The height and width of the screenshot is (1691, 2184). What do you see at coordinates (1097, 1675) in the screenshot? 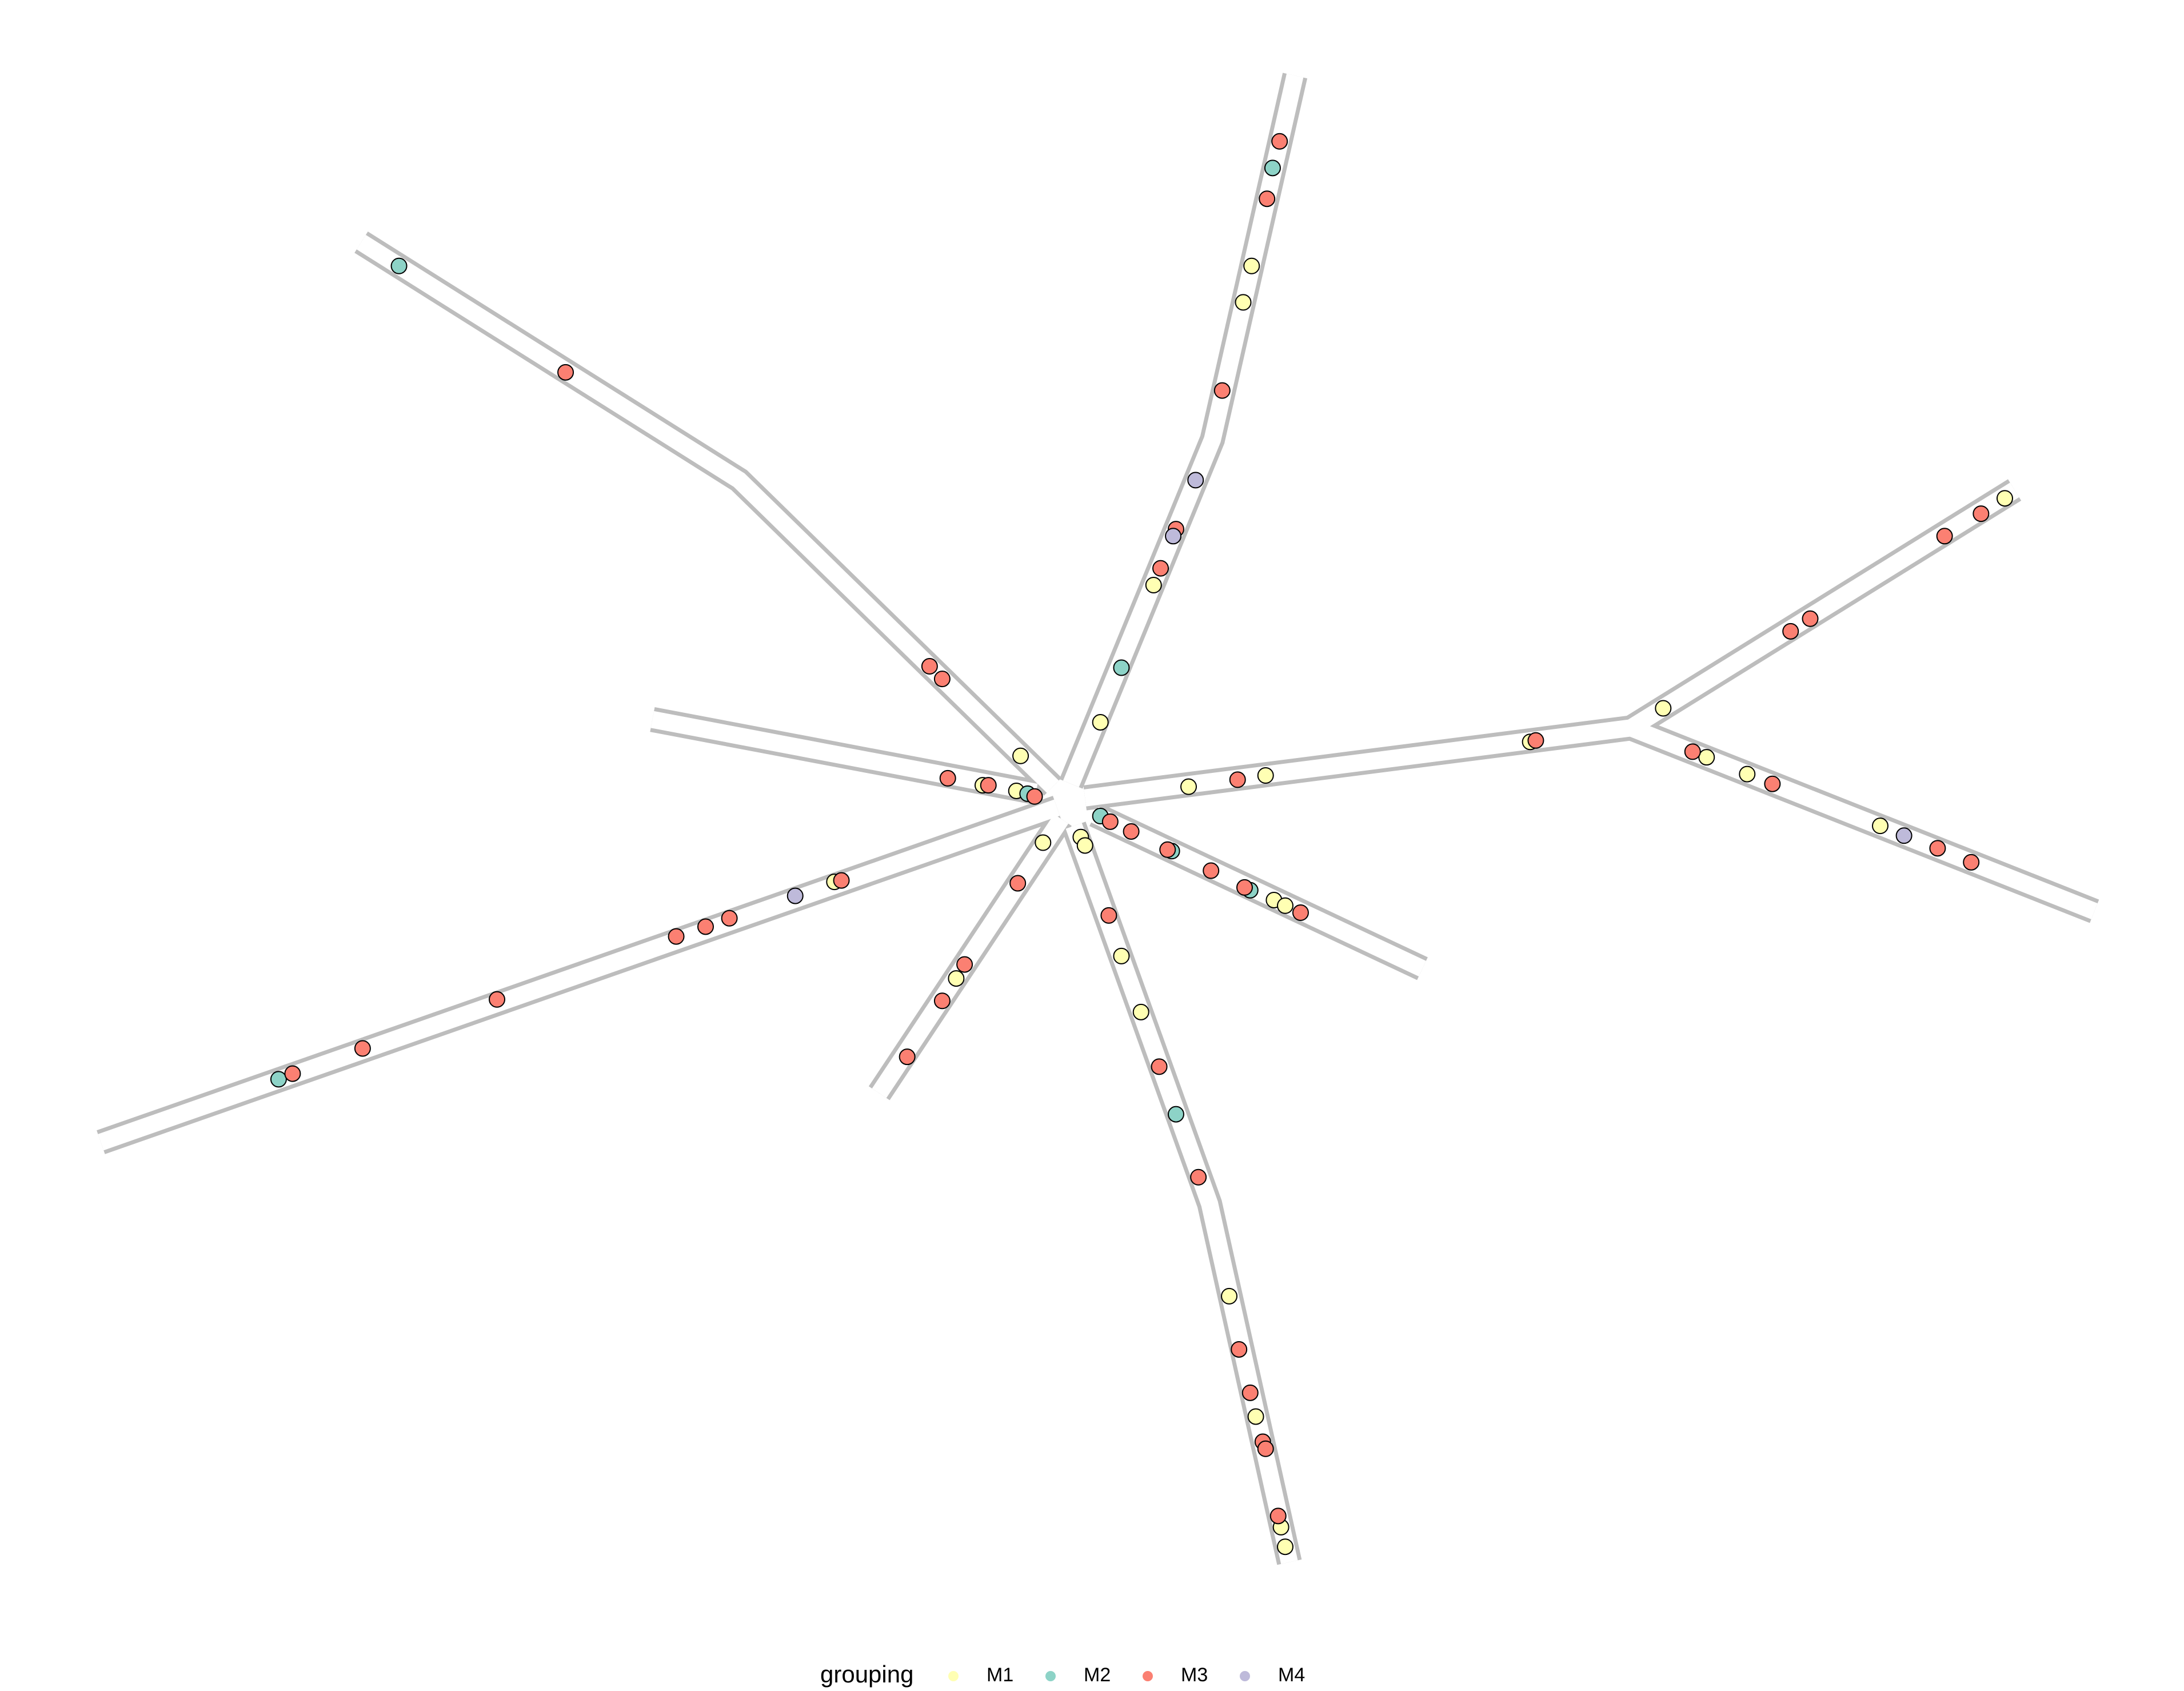
I see `legend-label: M2` at bounding box center [1097, 1675].